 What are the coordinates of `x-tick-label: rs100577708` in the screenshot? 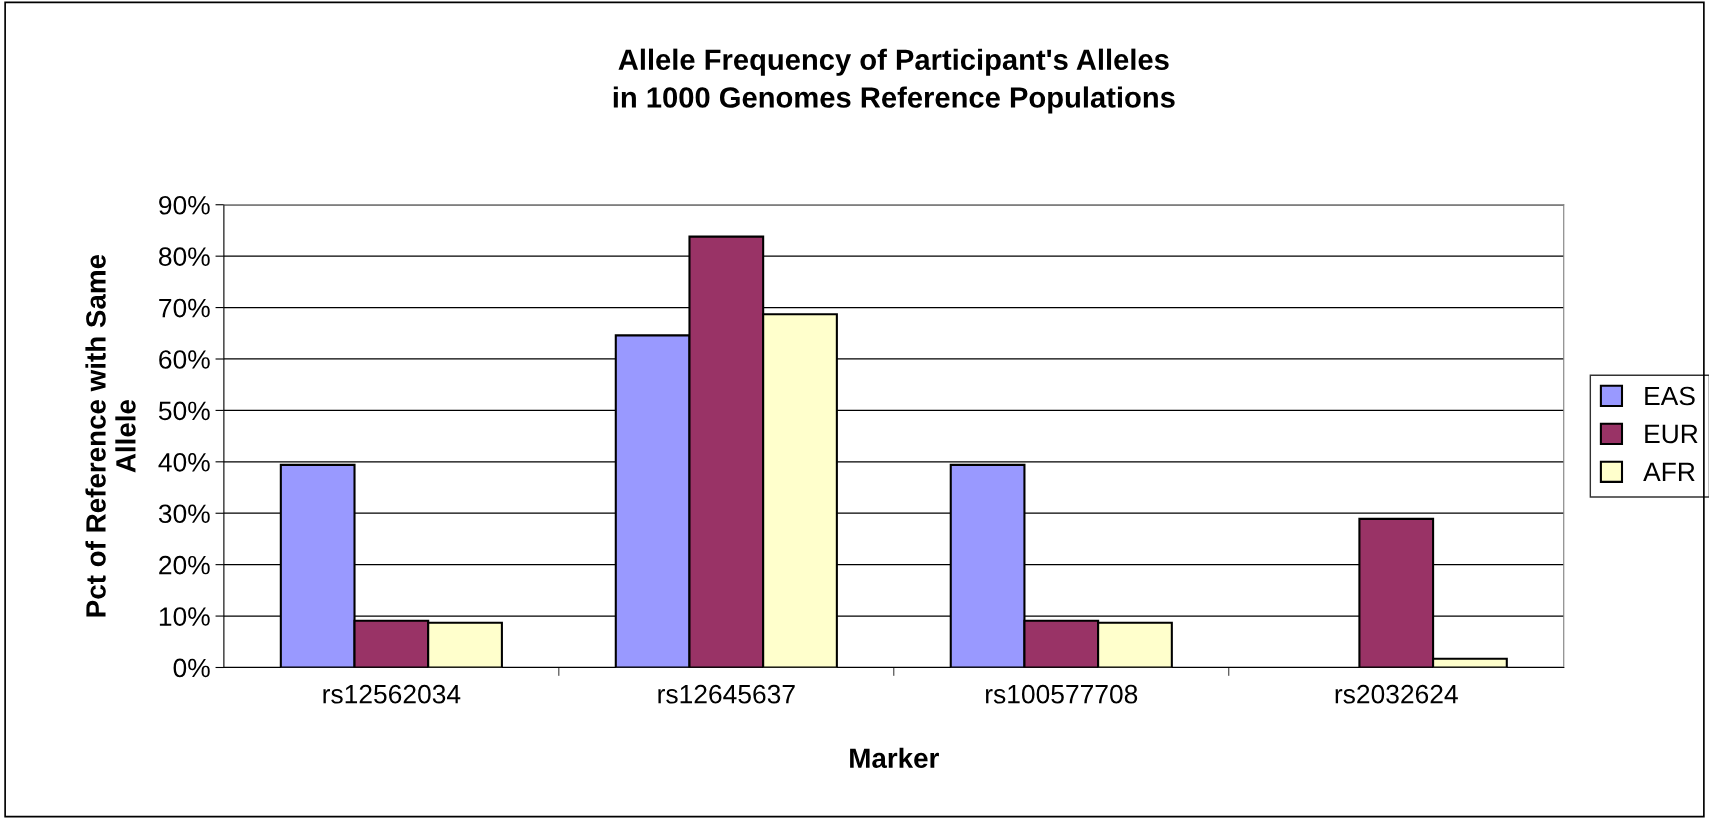 It's located at (1062, 694).